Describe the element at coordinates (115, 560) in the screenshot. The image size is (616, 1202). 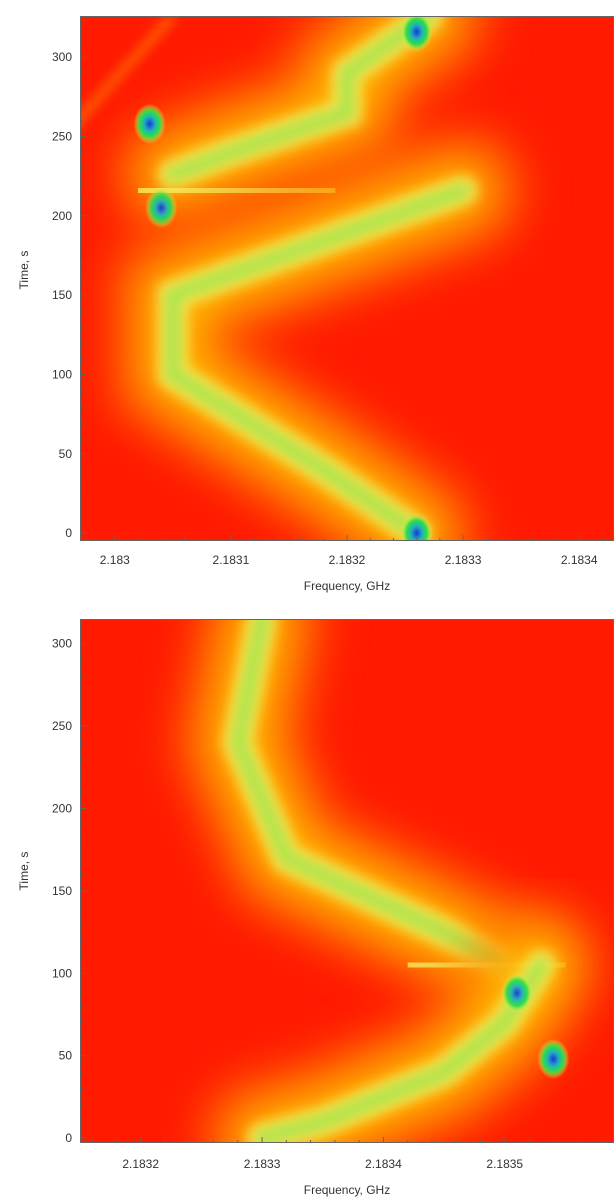
I see `x-tick-label: 2.183` at that location.